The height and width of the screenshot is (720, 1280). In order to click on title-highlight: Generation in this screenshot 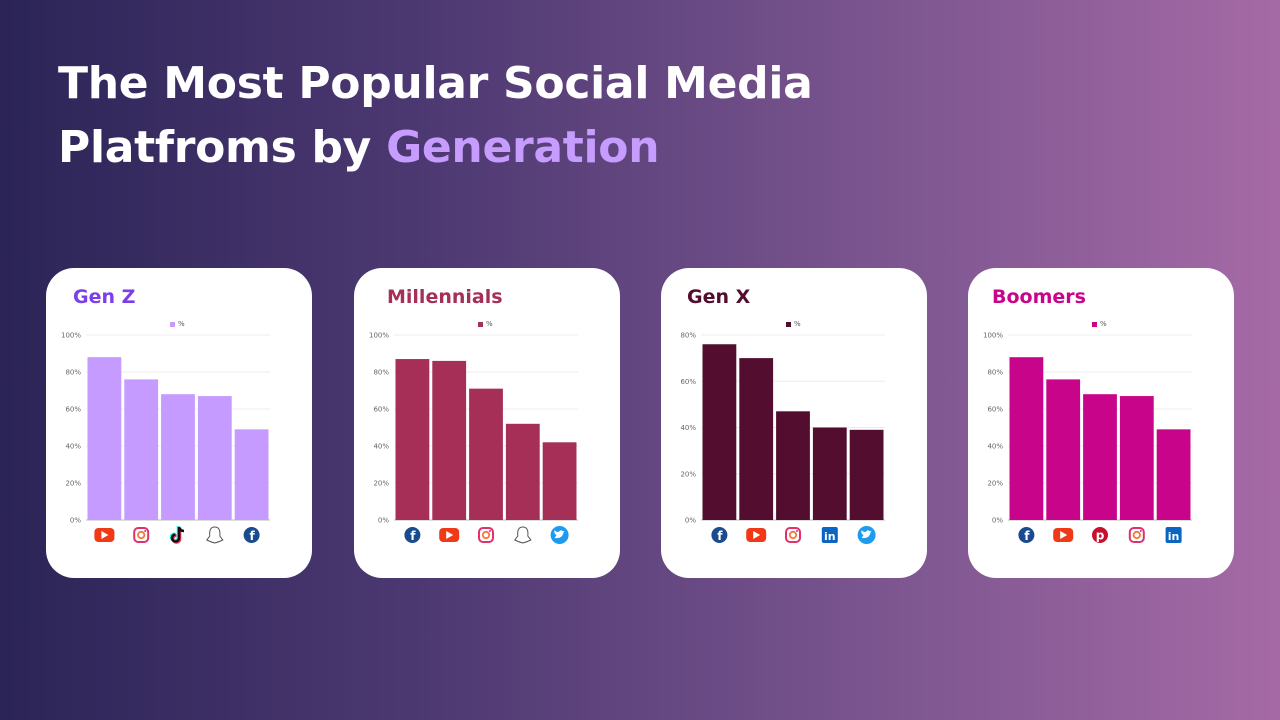, I will do `click(523, 147)`.